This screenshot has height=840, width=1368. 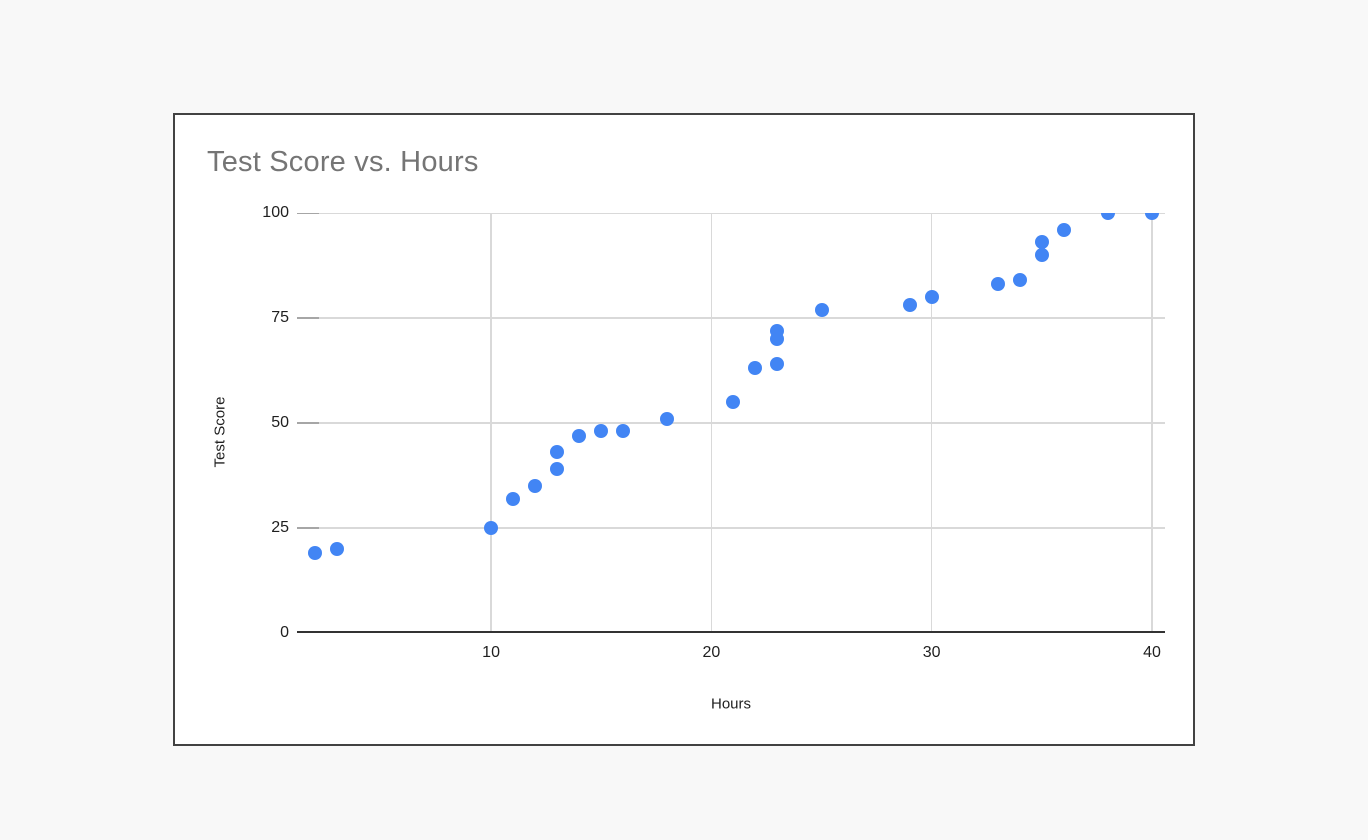 What do you see at coordinates (284, 632) in the screenshot?
I see `y-tick-label: 0` at bounding box center [284, 632].